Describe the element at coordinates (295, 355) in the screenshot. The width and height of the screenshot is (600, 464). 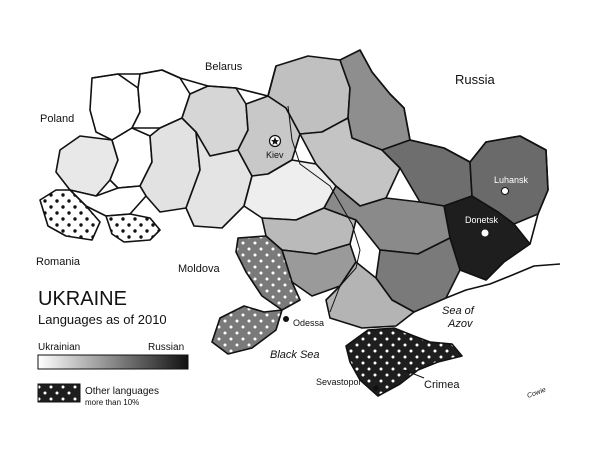
I see `label-black-sea: Black Sea` at that location.